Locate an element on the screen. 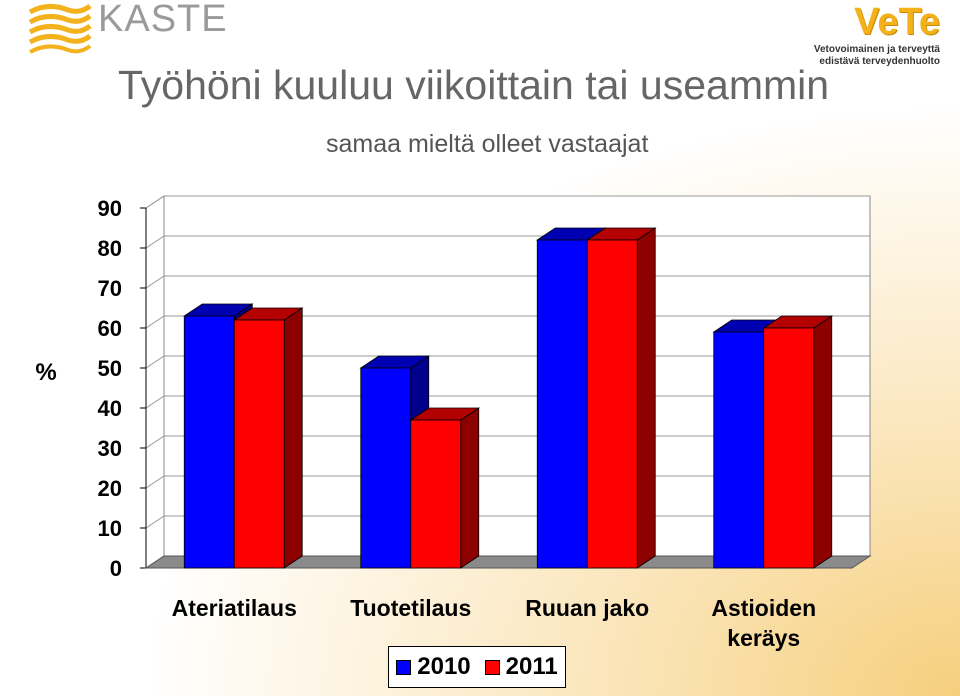 Image resolution: width=960 pixels, height=696 pixels. y-tick-label: 30 is located at coordinates (110, 448).